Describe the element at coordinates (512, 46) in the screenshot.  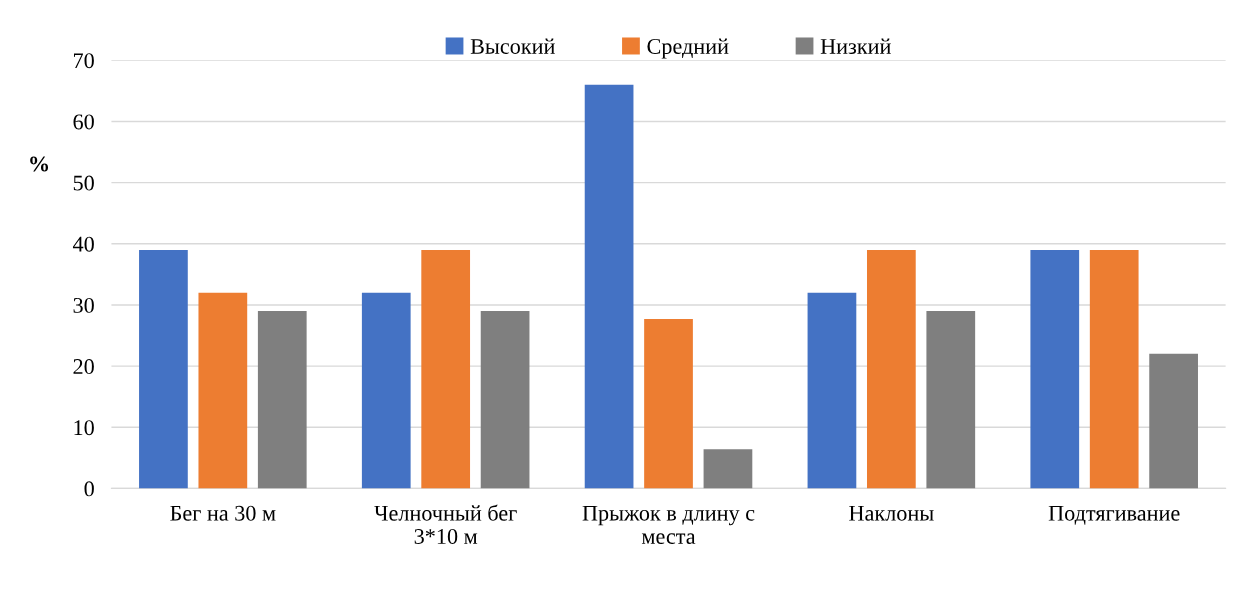
I see `legend-label: Высокий` at that location.